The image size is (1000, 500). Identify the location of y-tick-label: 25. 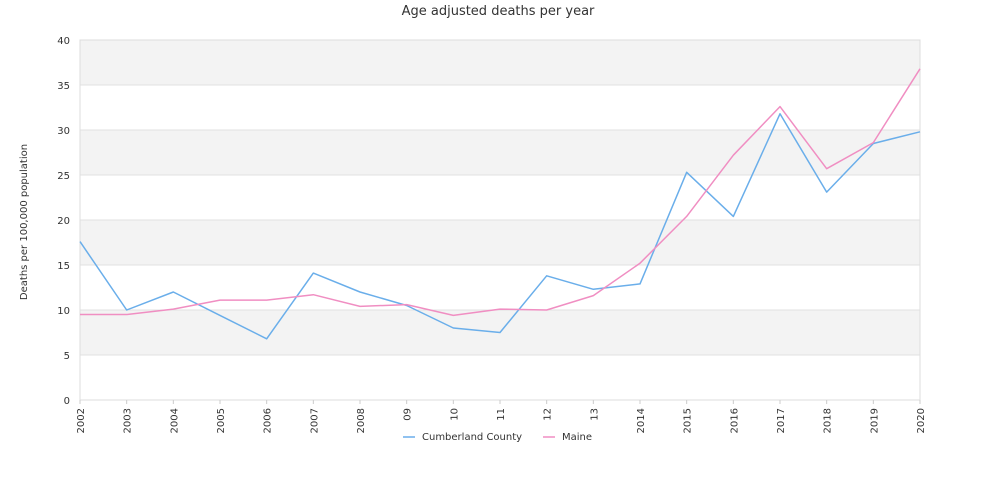
(63, 176).